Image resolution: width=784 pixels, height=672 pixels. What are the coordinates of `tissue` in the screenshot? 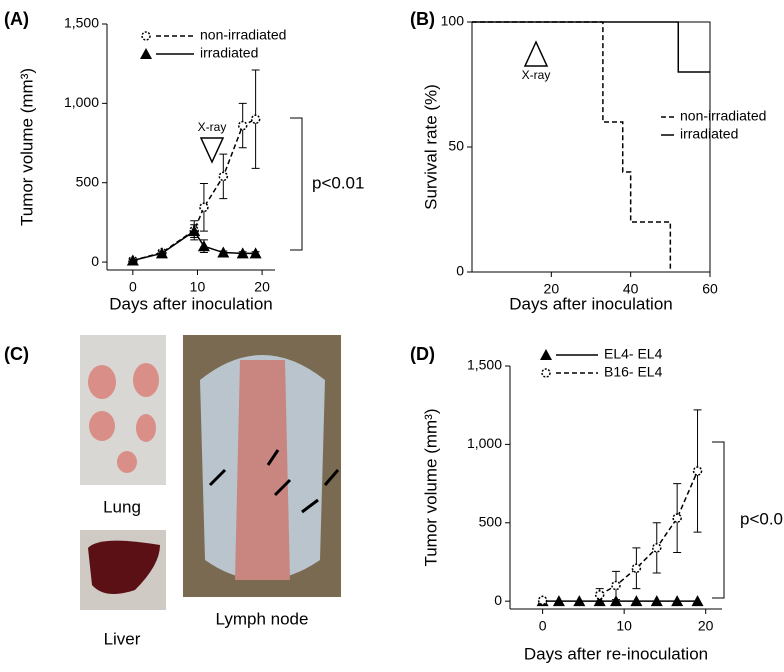 It's located at (262, 470).